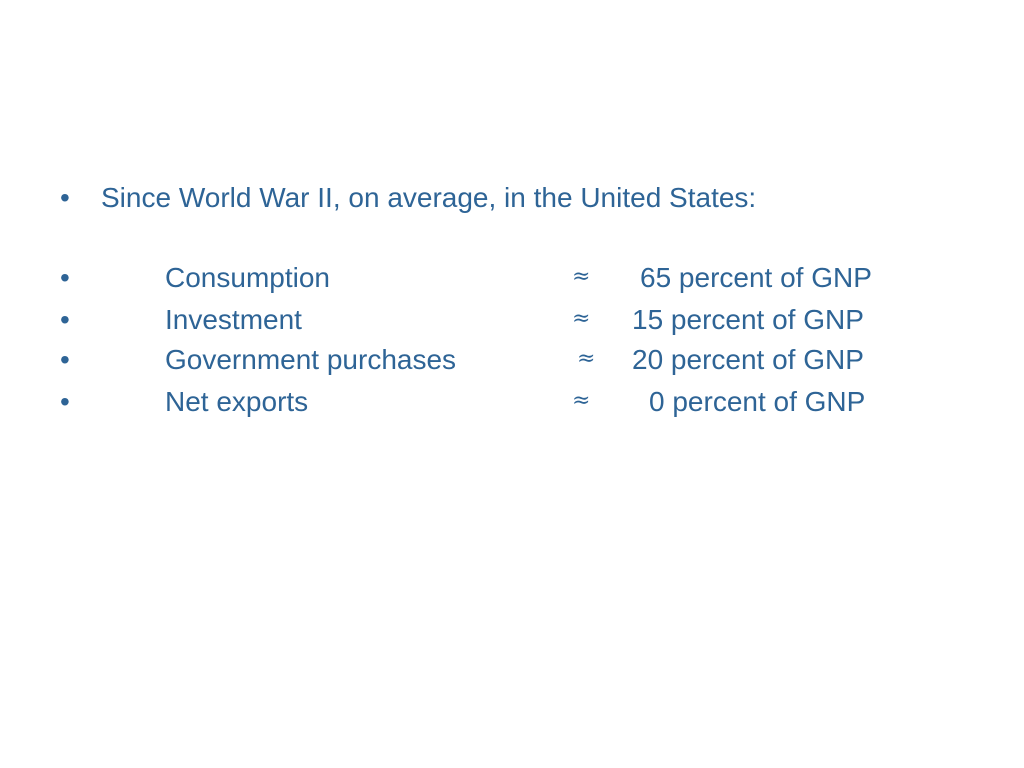 This screenshot has width=1024, height=768. I want to click on list-item-value: 15 percent of GNP, so click(748, 319).